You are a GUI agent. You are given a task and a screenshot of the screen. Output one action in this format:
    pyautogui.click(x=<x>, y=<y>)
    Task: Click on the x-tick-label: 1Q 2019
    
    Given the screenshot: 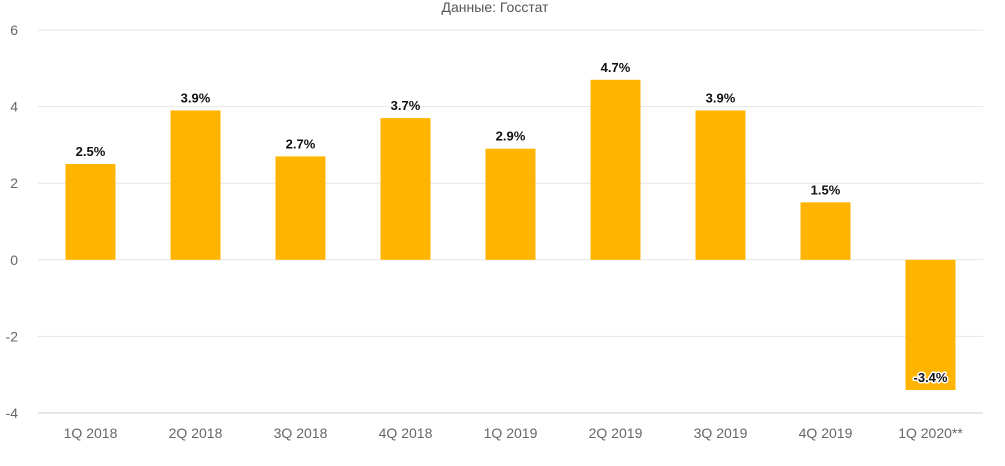 What is the action you would take?
    pyautogui.click(x=511, y=433)
    